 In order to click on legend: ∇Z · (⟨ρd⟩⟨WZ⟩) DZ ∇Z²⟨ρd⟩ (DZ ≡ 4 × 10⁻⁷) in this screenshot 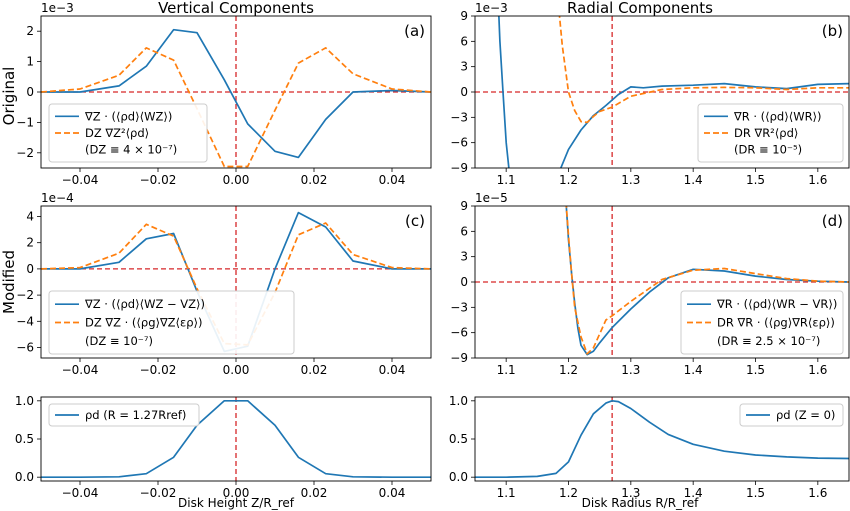, I will do `click(128, 133)`.